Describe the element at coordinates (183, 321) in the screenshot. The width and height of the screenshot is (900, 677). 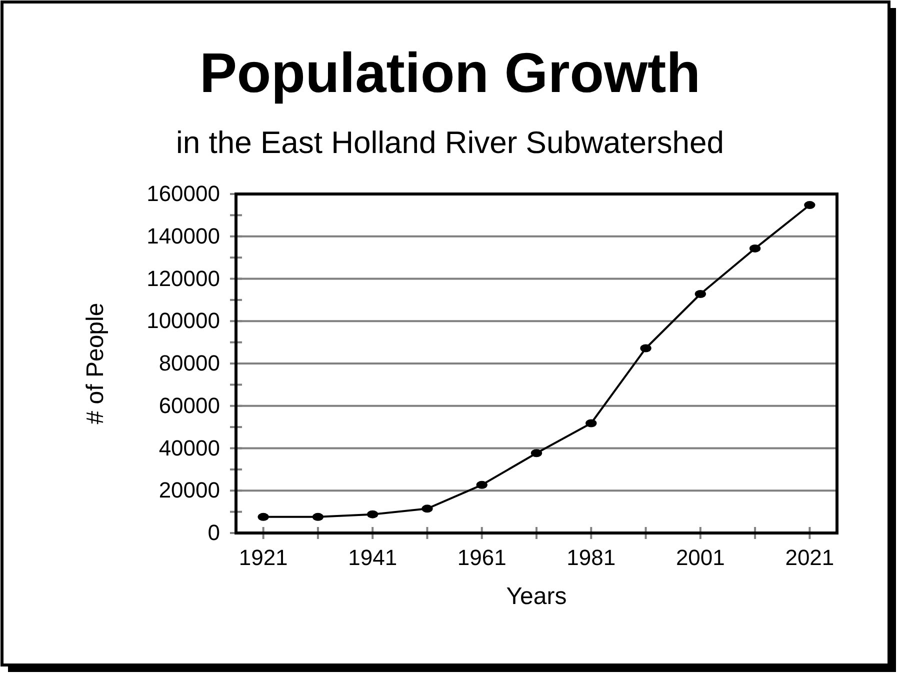
I see `y-tick-label: 100000` at that location.